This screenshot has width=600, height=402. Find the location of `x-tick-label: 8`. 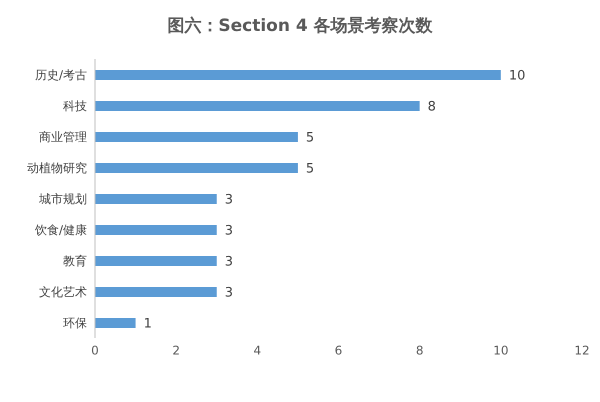

x-tick-label: 8 is located at coordinates (420, 351).